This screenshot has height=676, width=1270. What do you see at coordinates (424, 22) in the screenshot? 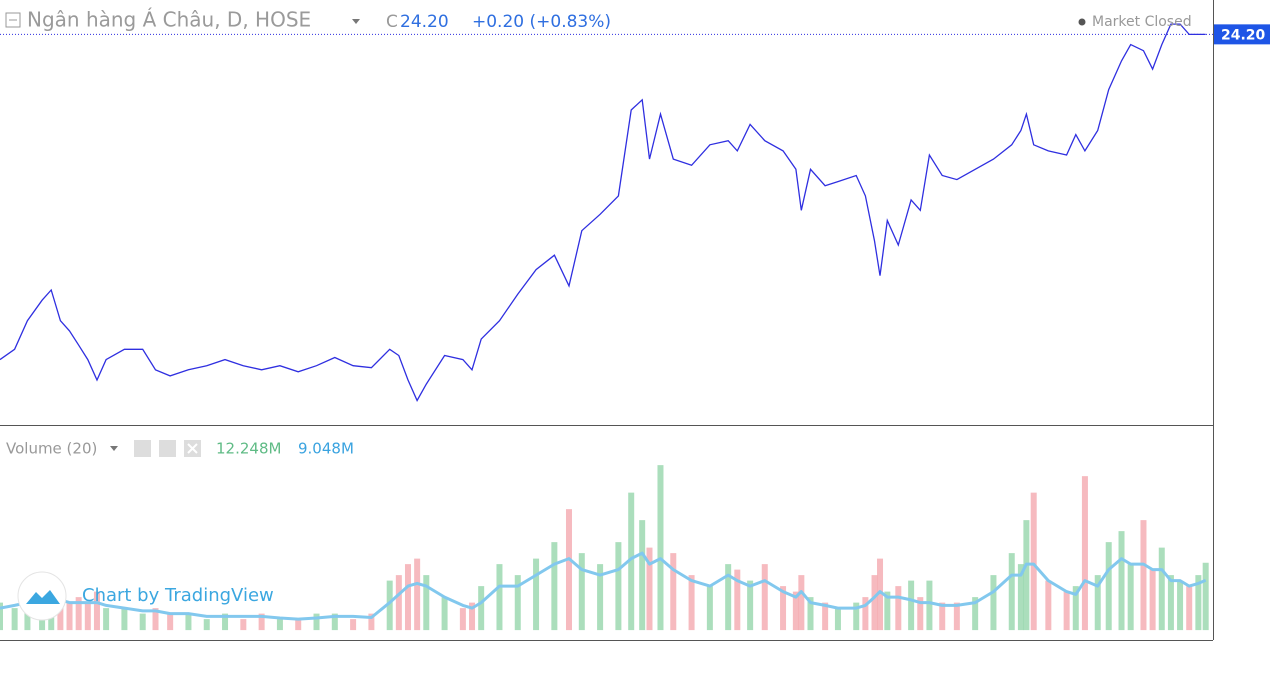
I see `close-value: 24.20` at bounding box center [424, 22].